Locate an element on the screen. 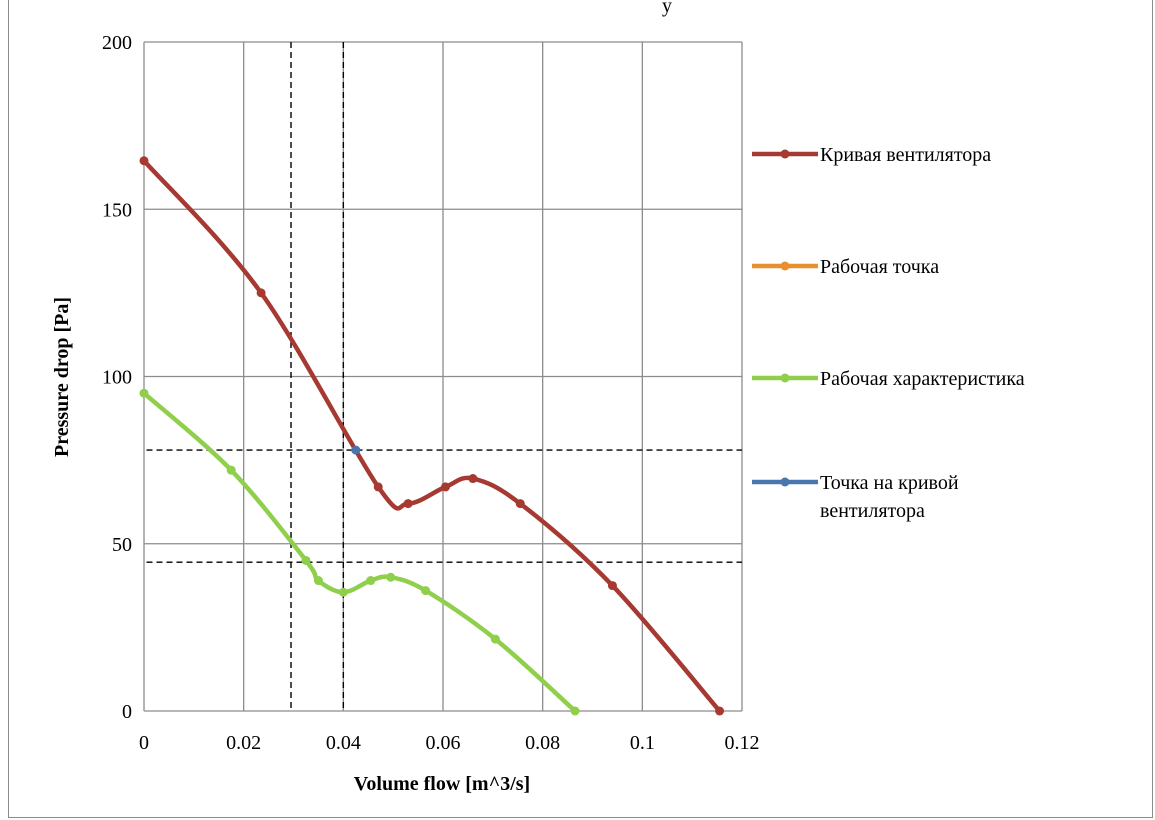 The image size is (1155, 820). chart-title-fragment: y is located at coordinates (667, 8).